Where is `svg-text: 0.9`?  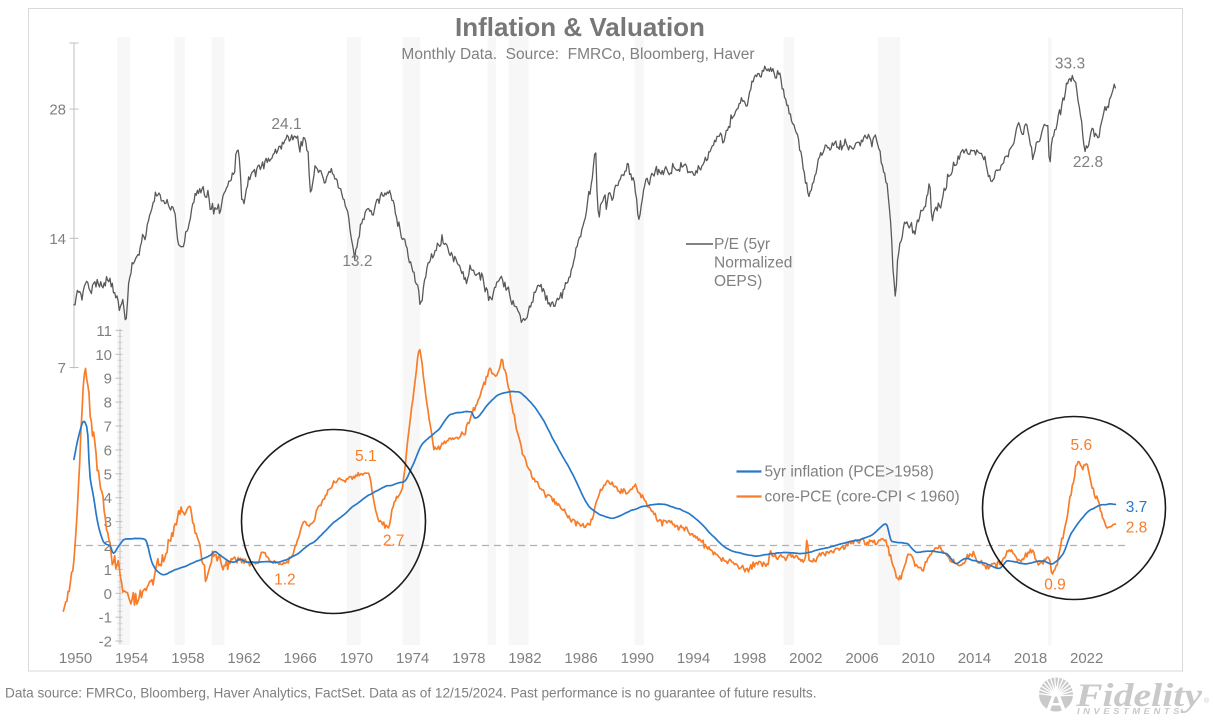
svg-text: 0.9 is located at coordinates (1055, 584).